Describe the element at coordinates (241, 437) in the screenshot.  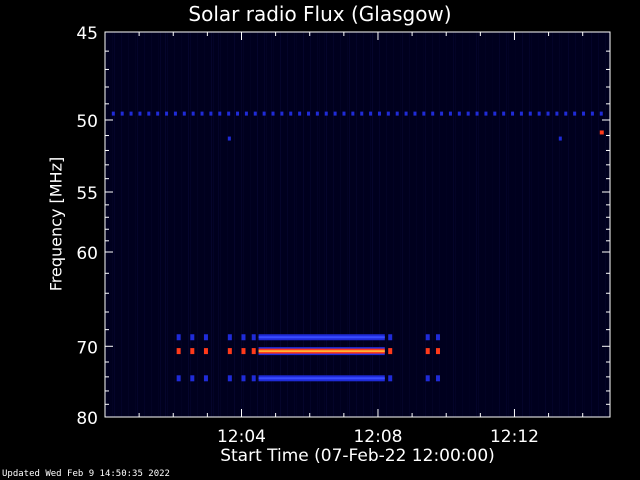
I see `x-tick-label: 12:04` at that location.